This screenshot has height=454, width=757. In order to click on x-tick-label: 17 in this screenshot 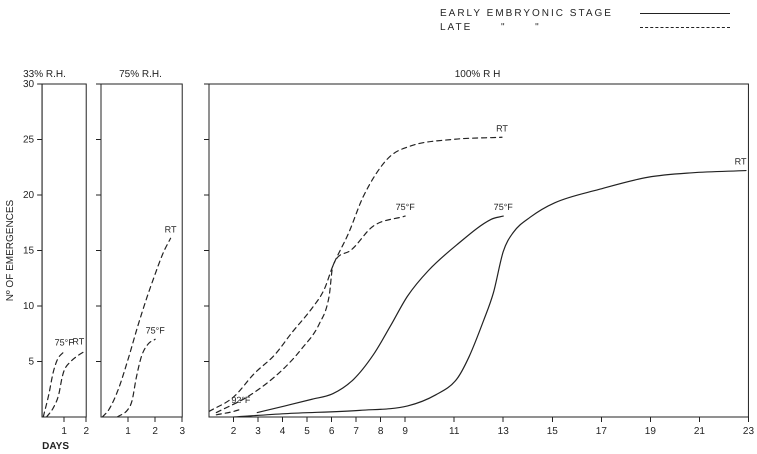, I will do `click(602, 431)`.